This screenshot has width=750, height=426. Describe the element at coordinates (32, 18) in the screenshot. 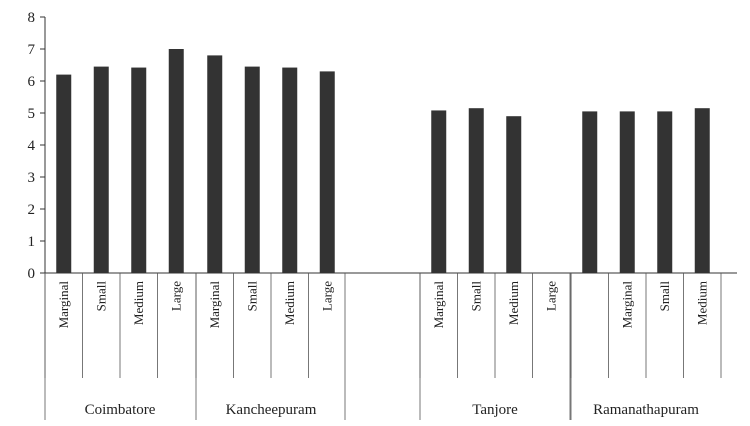

I see `y-tick-label: 8` at that location.